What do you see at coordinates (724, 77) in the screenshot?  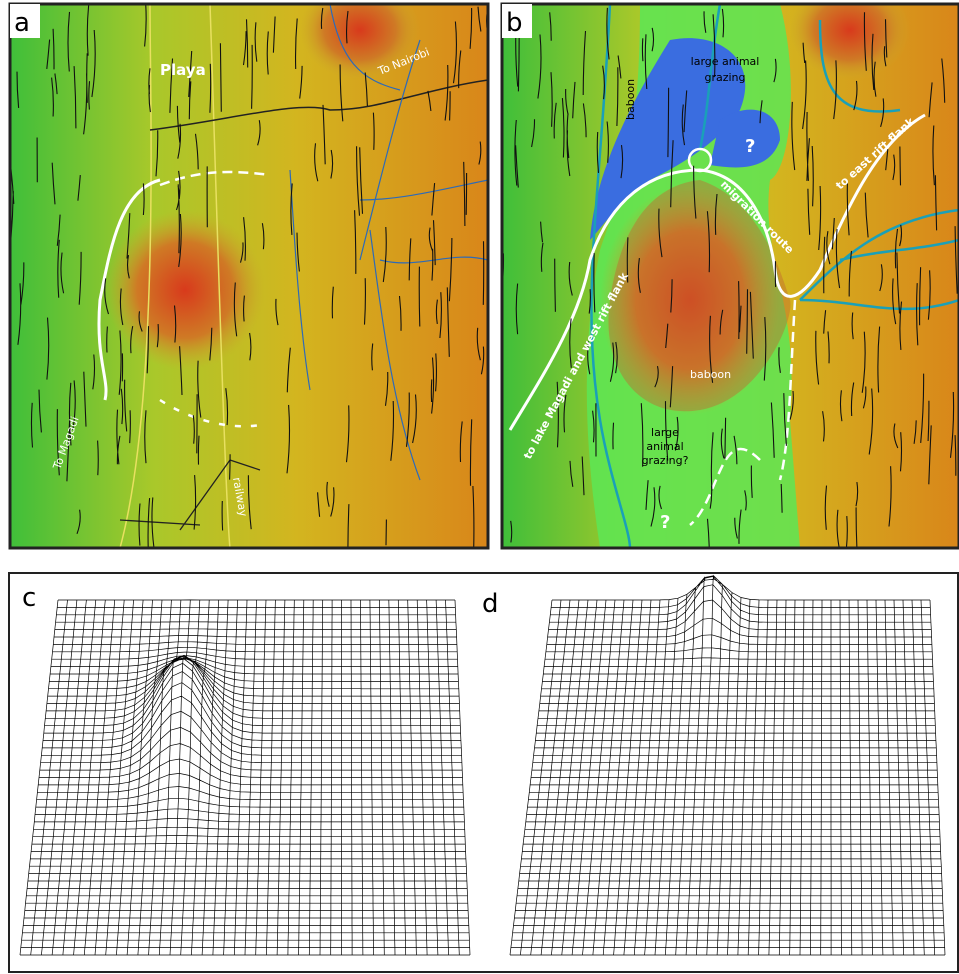 I see `map-label: grazing` at bounding box center [724, 77].